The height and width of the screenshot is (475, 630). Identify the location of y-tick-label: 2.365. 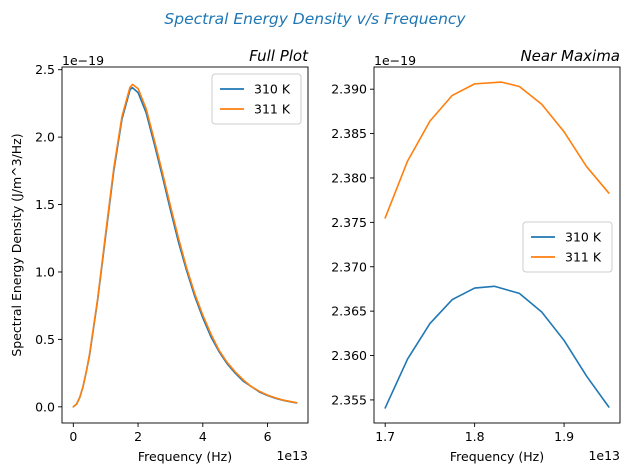
(349, 311).